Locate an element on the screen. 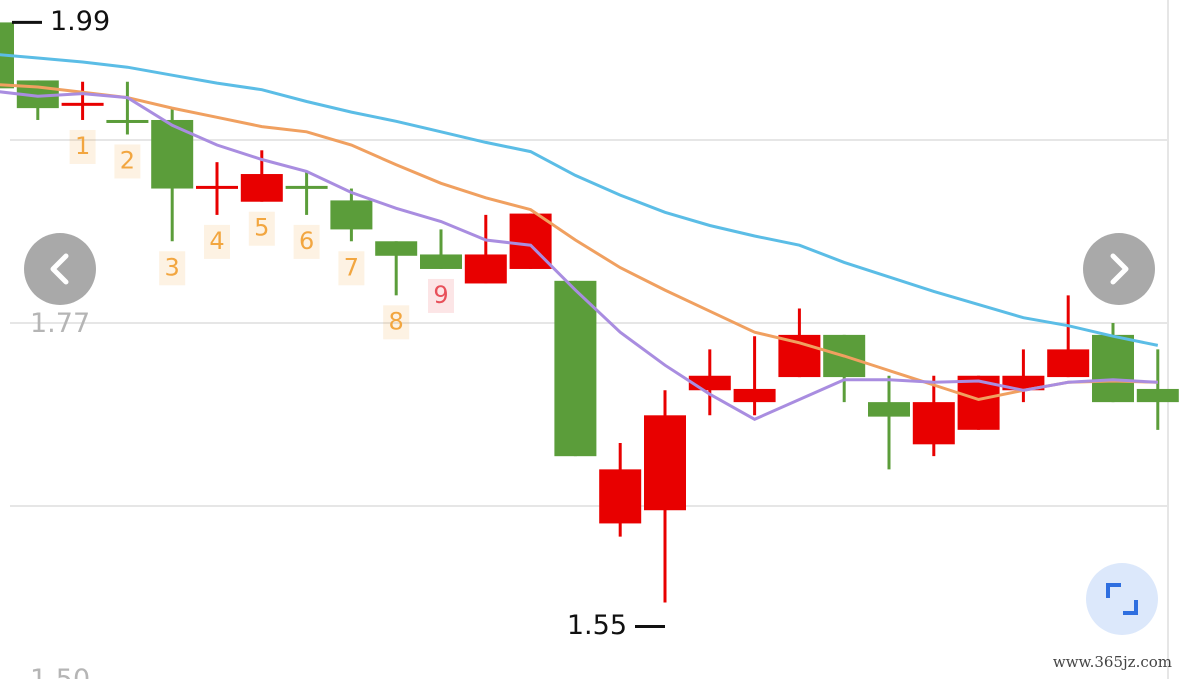 Image resolution: width=1179 pixels, height=679 pixels. fullscreen-button is located at coordinates (1122, 599).